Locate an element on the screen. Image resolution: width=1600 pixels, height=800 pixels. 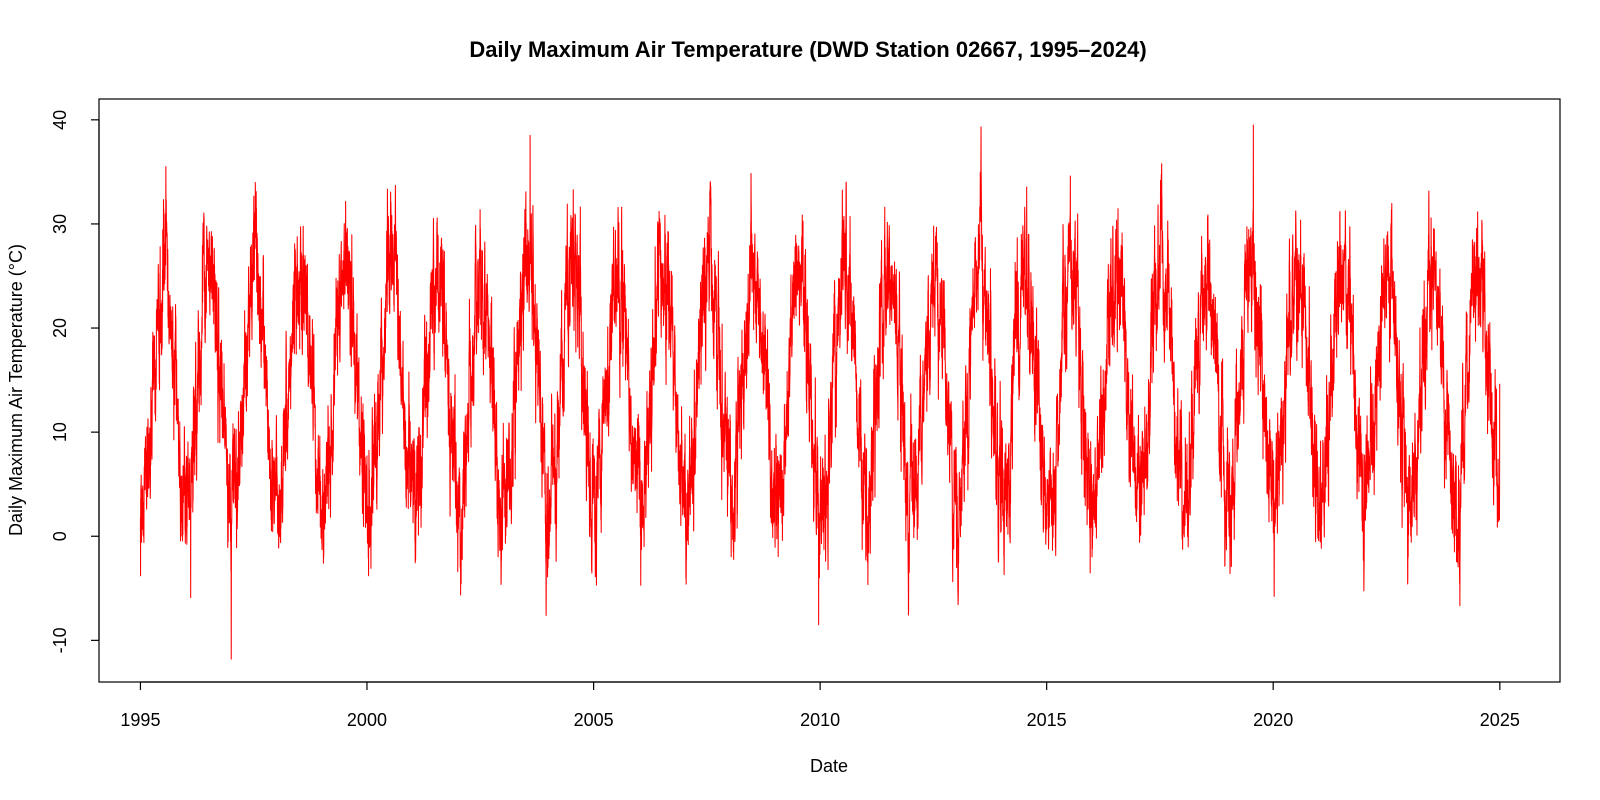
y-tick-label: 30 is located at coordinates (60, 224).